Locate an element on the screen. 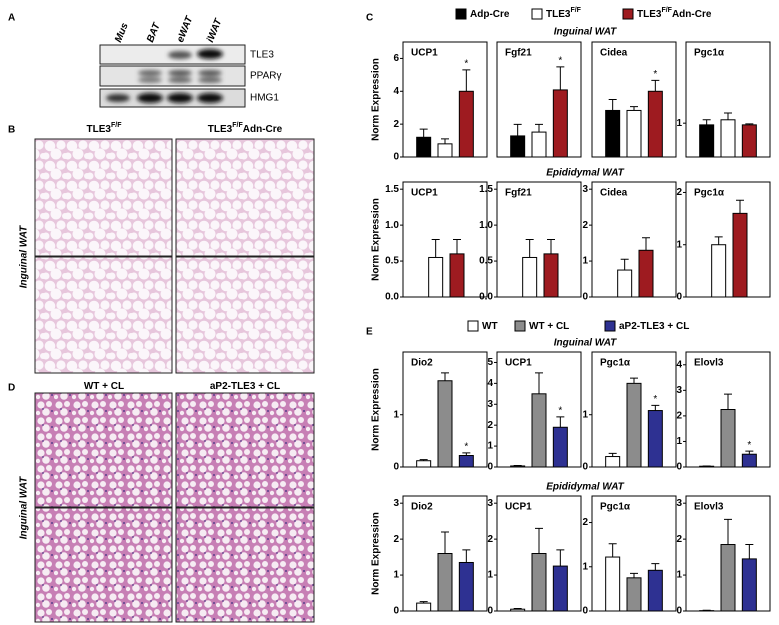 This screenshot has width=779, height=625. y-tick-label: 1.5 is located at coordinates (486, 189).